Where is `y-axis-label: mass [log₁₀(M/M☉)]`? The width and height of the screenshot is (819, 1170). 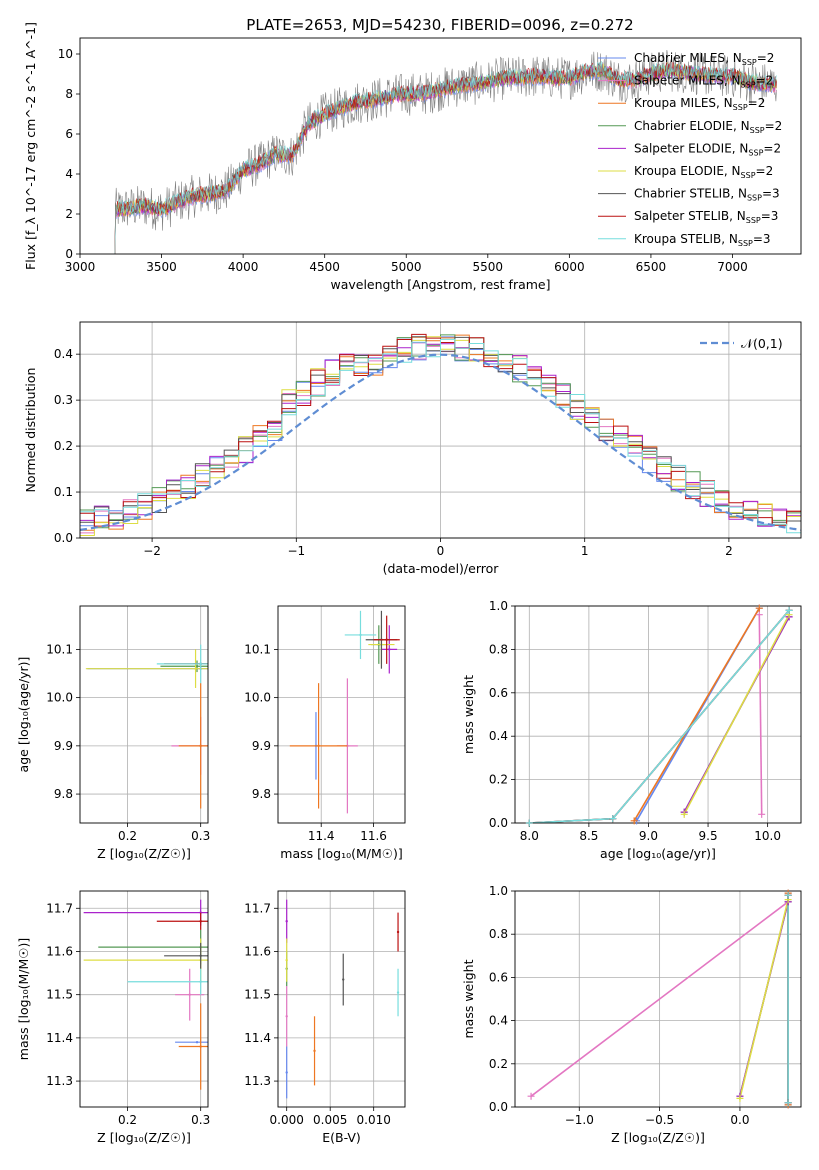
y-axis-label: mass [log₁₀(M/M☉)] is located at coordinates (23, 999).